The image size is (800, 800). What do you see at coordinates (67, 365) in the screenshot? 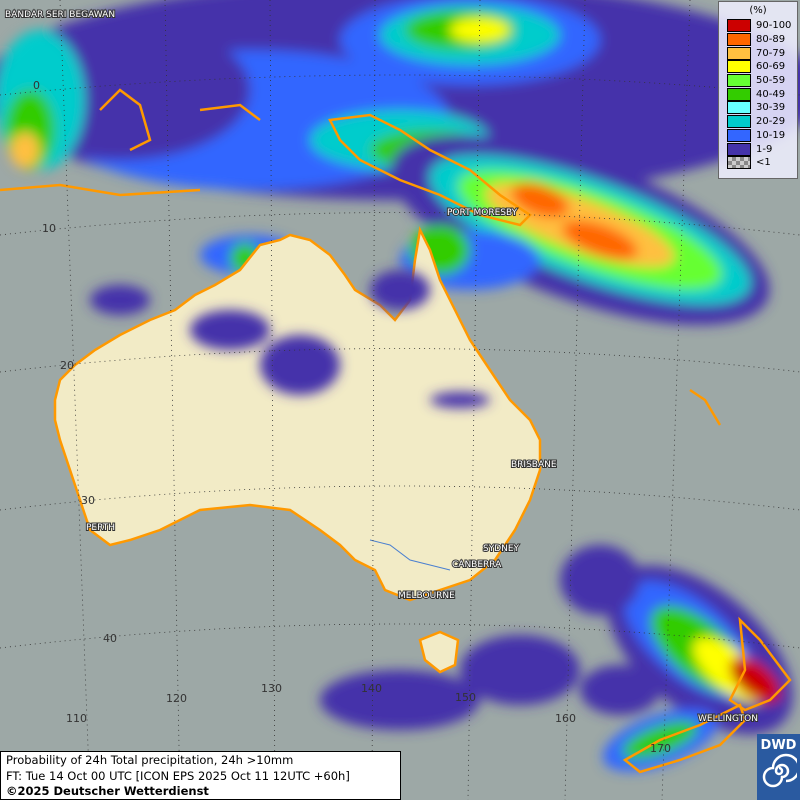
I see `lat-label: 20` at bounding box center [67, 365].